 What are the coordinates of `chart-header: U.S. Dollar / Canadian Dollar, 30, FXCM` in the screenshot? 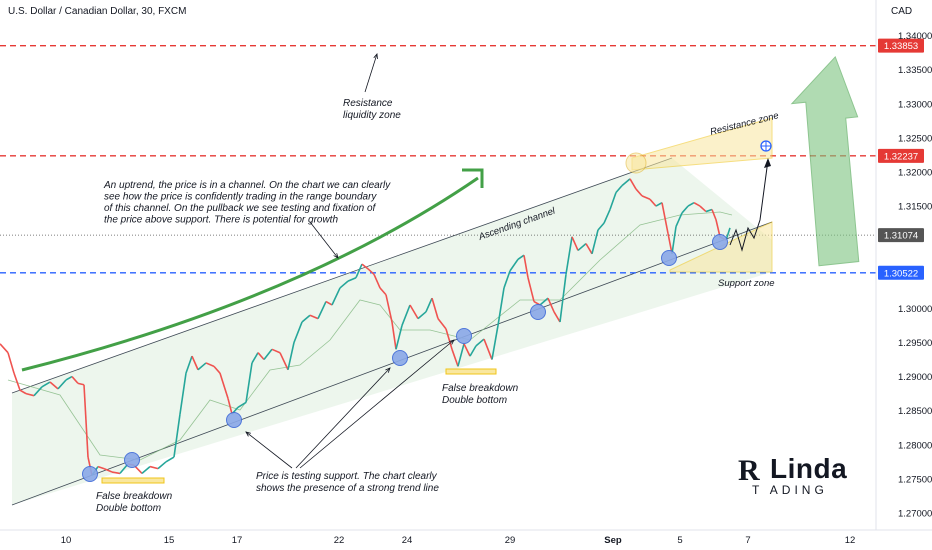 It's located at (97, 11).